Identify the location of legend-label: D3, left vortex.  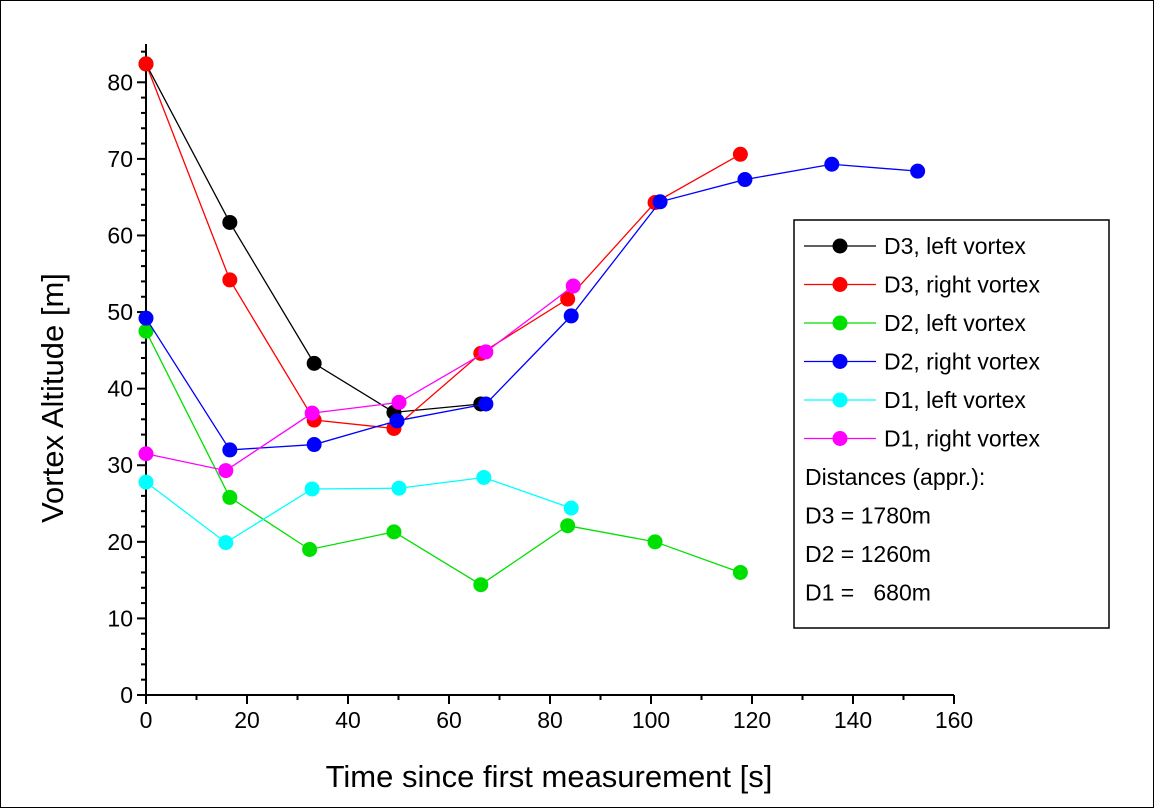
(955, 246).